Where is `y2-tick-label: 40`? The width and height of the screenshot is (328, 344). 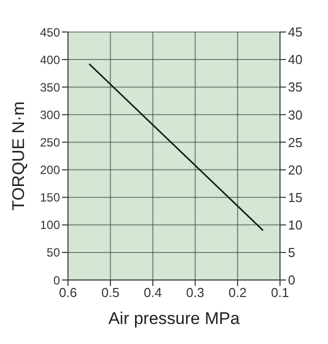 y2-tick-label: 40 is located at coordinates (295, 60).